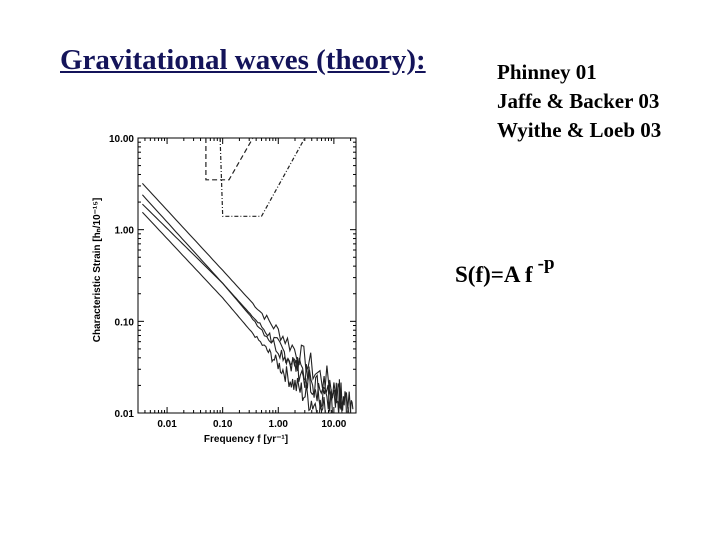  What do you see at coordinates (125, 322) in the screenshot?
I see `y-tick-label: 0.10` at bounding box center [125, 322].